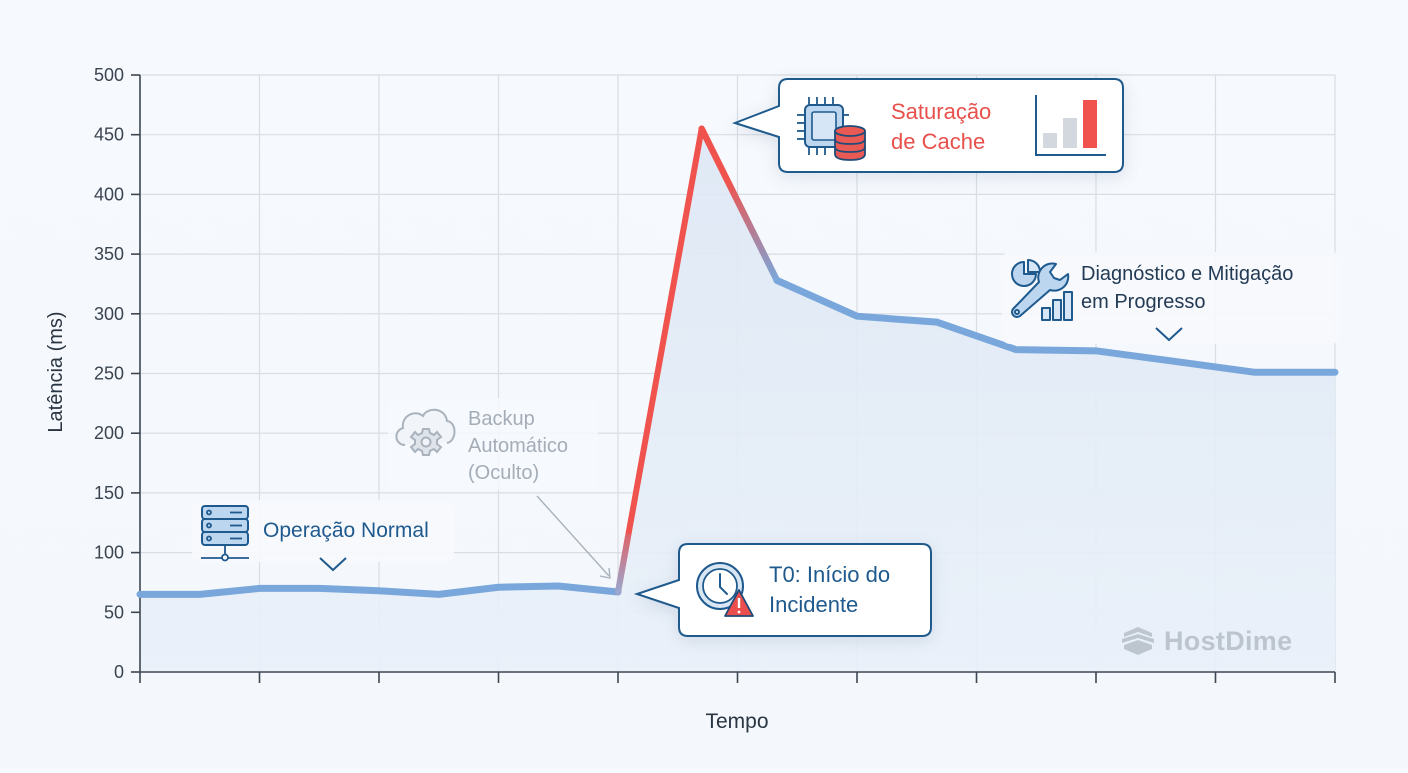  What do you see at coordinates (504, 473) in the screenshot?
I see `annotation-backup-line3: (Oculto)` at bounding box center [504, 473].